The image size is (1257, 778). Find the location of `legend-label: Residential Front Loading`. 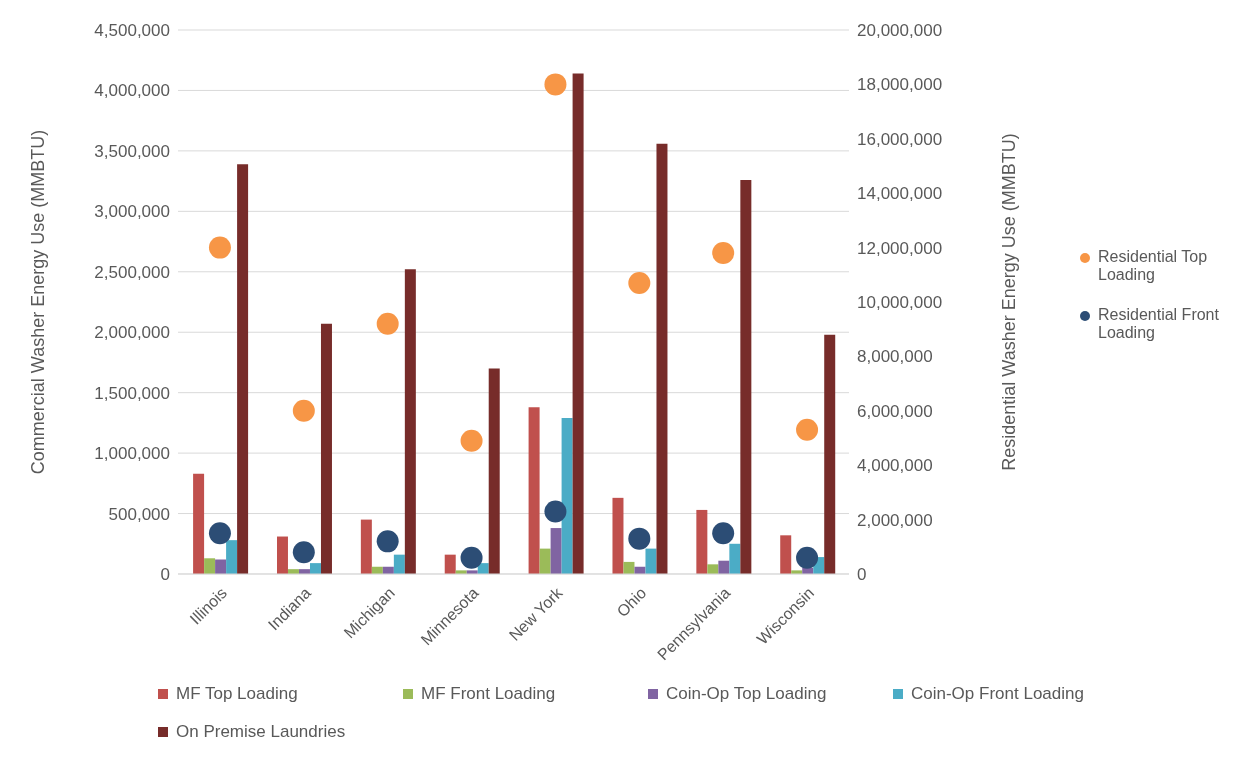

legend-label: Residential Front Loading is located at coordinates (1159, 324).